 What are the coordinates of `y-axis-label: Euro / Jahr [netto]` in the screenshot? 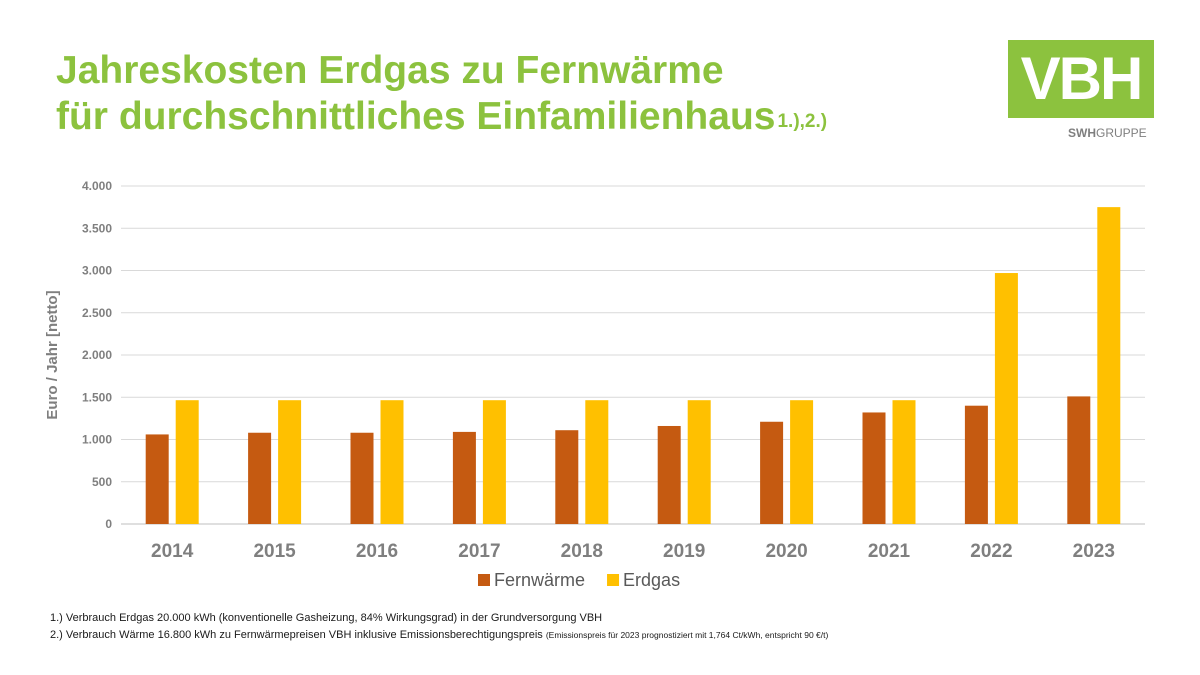 It's located at (52, 354).